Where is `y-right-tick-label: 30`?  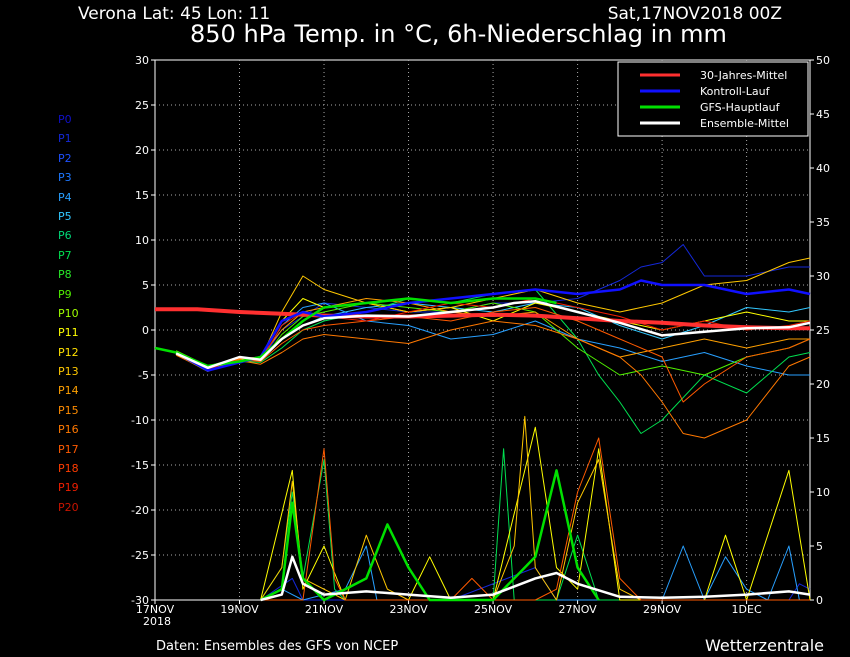 y-right-tick-label: 30 is located at coordinates (823, 276).